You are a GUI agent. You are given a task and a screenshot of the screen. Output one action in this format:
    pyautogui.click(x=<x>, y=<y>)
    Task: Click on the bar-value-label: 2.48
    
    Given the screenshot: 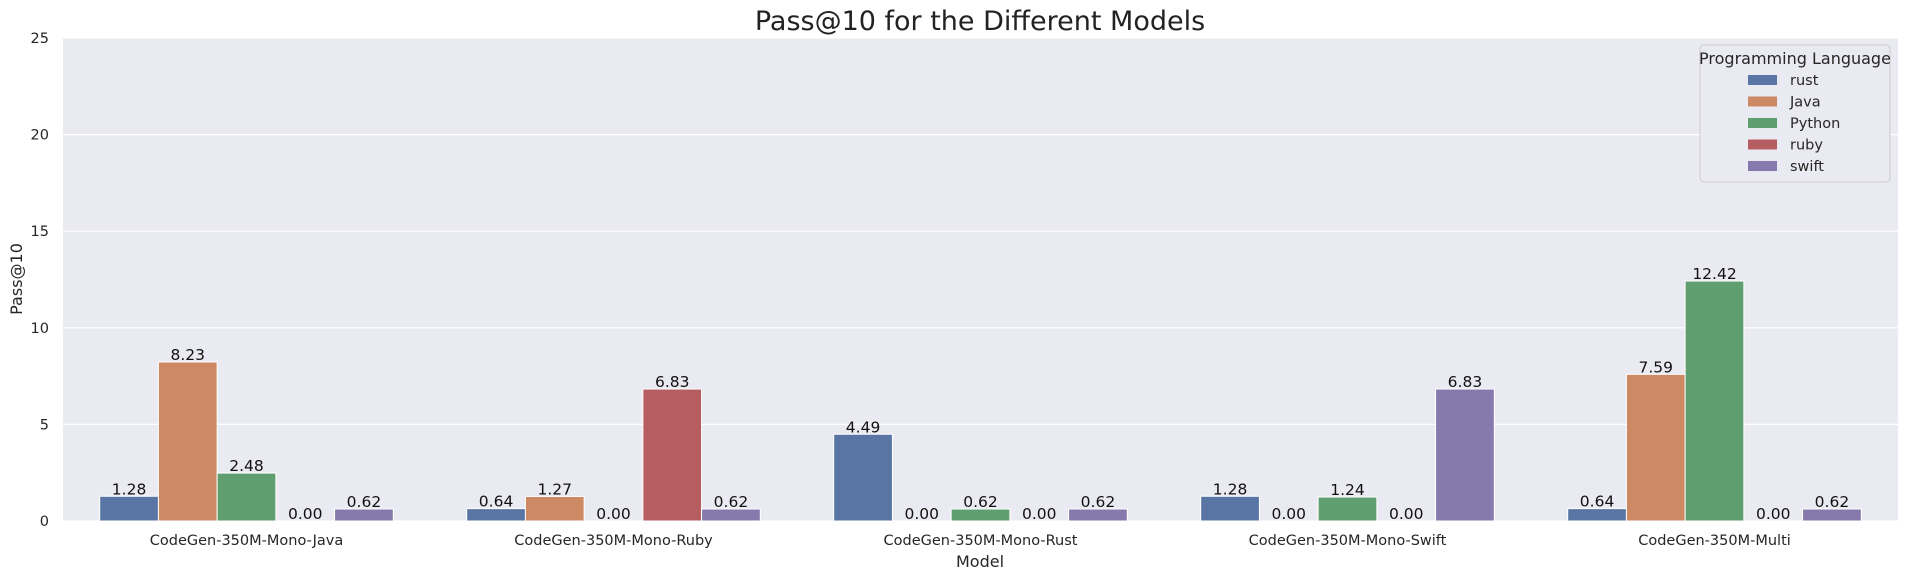 What is the action you would take?
    pyautogui.click(x=246, y=466)
    